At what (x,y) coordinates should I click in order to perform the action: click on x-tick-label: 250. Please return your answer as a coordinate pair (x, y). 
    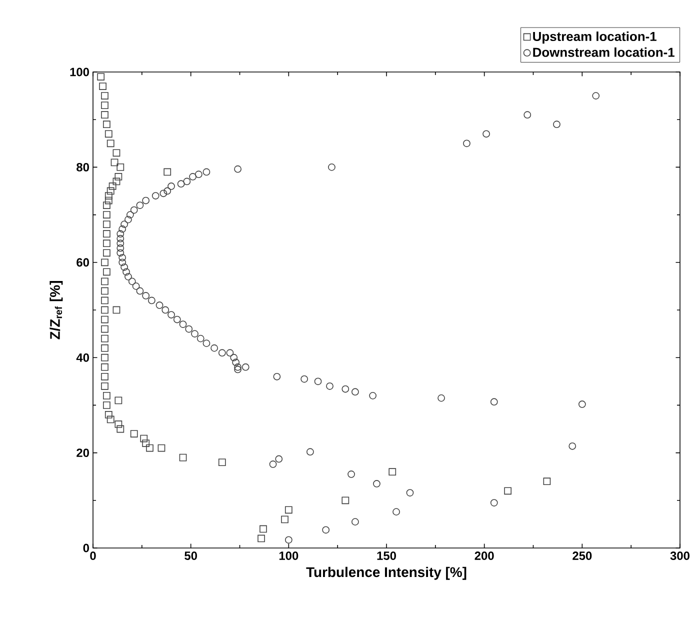
    Looking at the image, I should click on (582, 556).